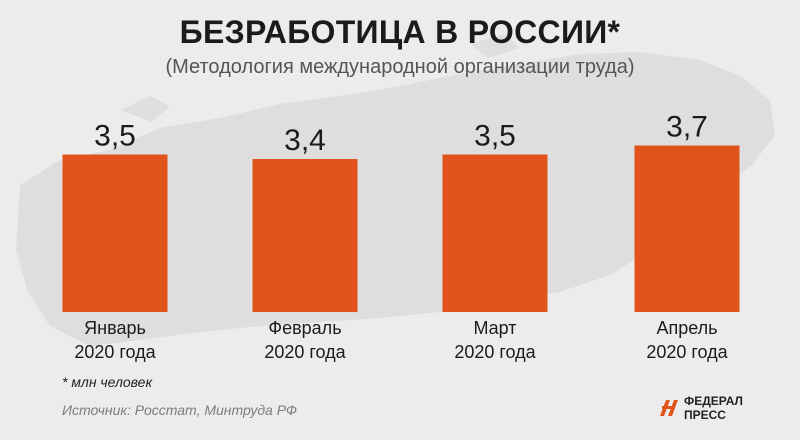 Image resolution: width=800 pixels, height=440 pixels. I want to click on value-label-4: 3,7, so click(687, 127).